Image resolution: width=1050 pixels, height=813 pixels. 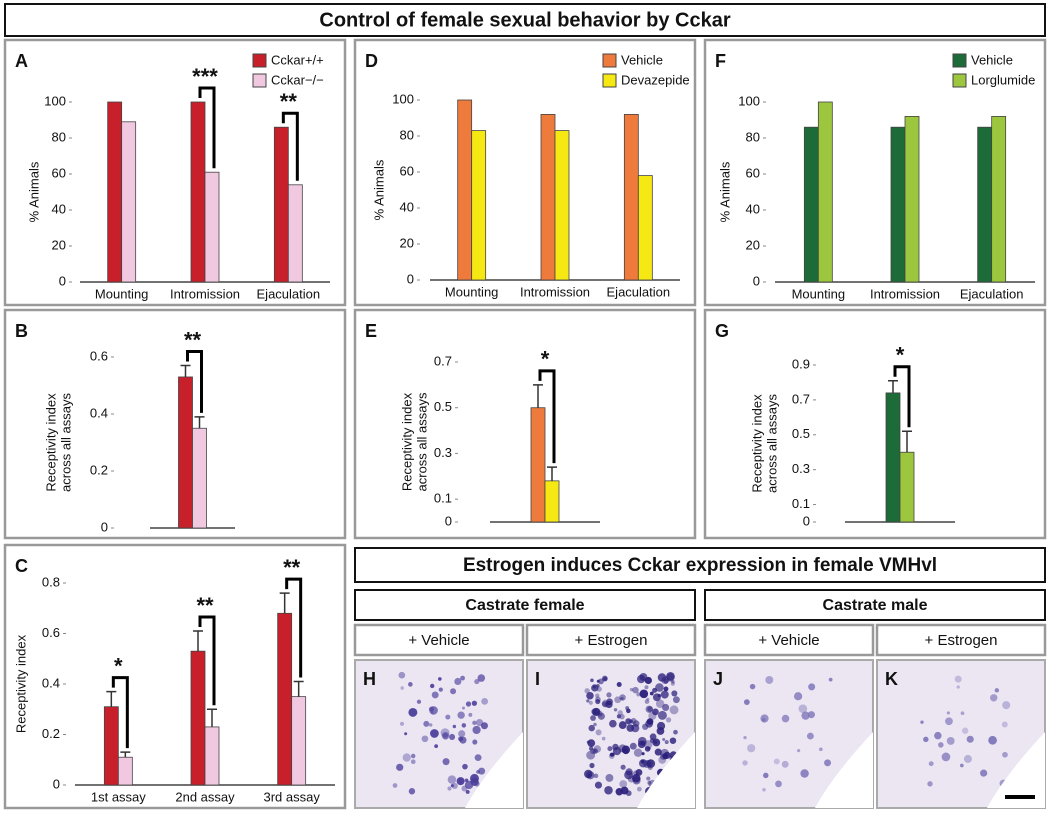 I want to click on y-tick-label: 0.5, so click(x=801, y=433).